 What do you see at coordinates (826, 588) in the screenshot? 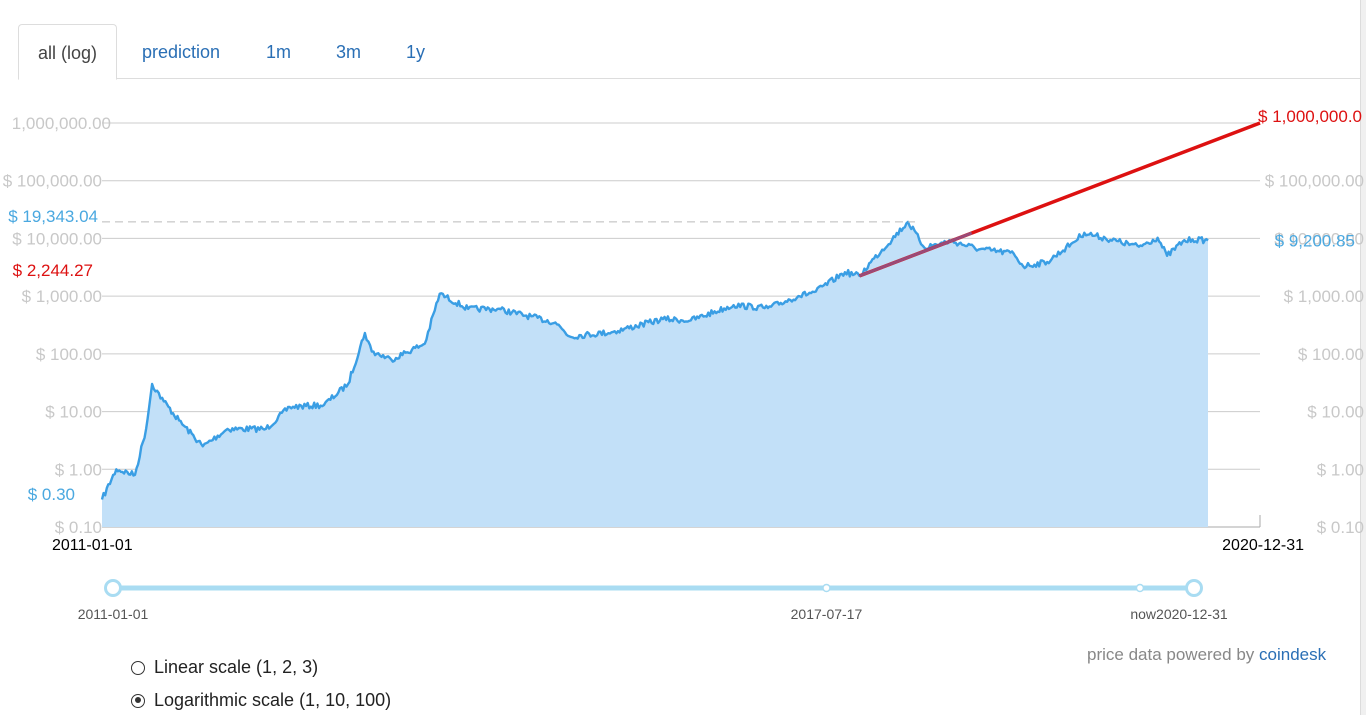
I see `slider-mid-marker` at bounding box center [826, 588].